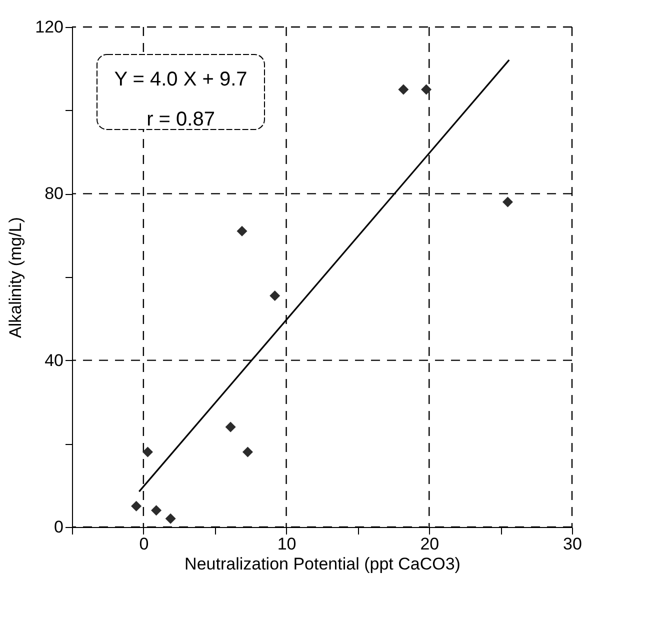 The height and width of the screenshot is (627, 665). I want to click on x-tick-label: 10, so click(286, 544).